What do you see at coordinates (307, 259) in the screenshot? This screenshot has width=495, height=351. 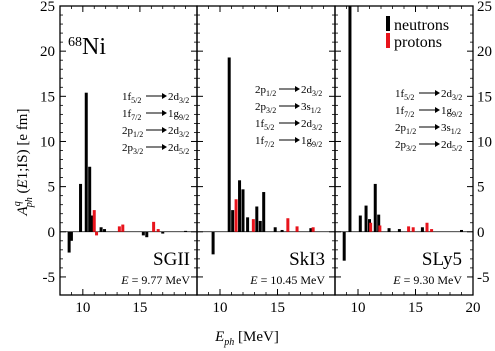 I see `model-name: SkI3` at bounding box center [307, 259].